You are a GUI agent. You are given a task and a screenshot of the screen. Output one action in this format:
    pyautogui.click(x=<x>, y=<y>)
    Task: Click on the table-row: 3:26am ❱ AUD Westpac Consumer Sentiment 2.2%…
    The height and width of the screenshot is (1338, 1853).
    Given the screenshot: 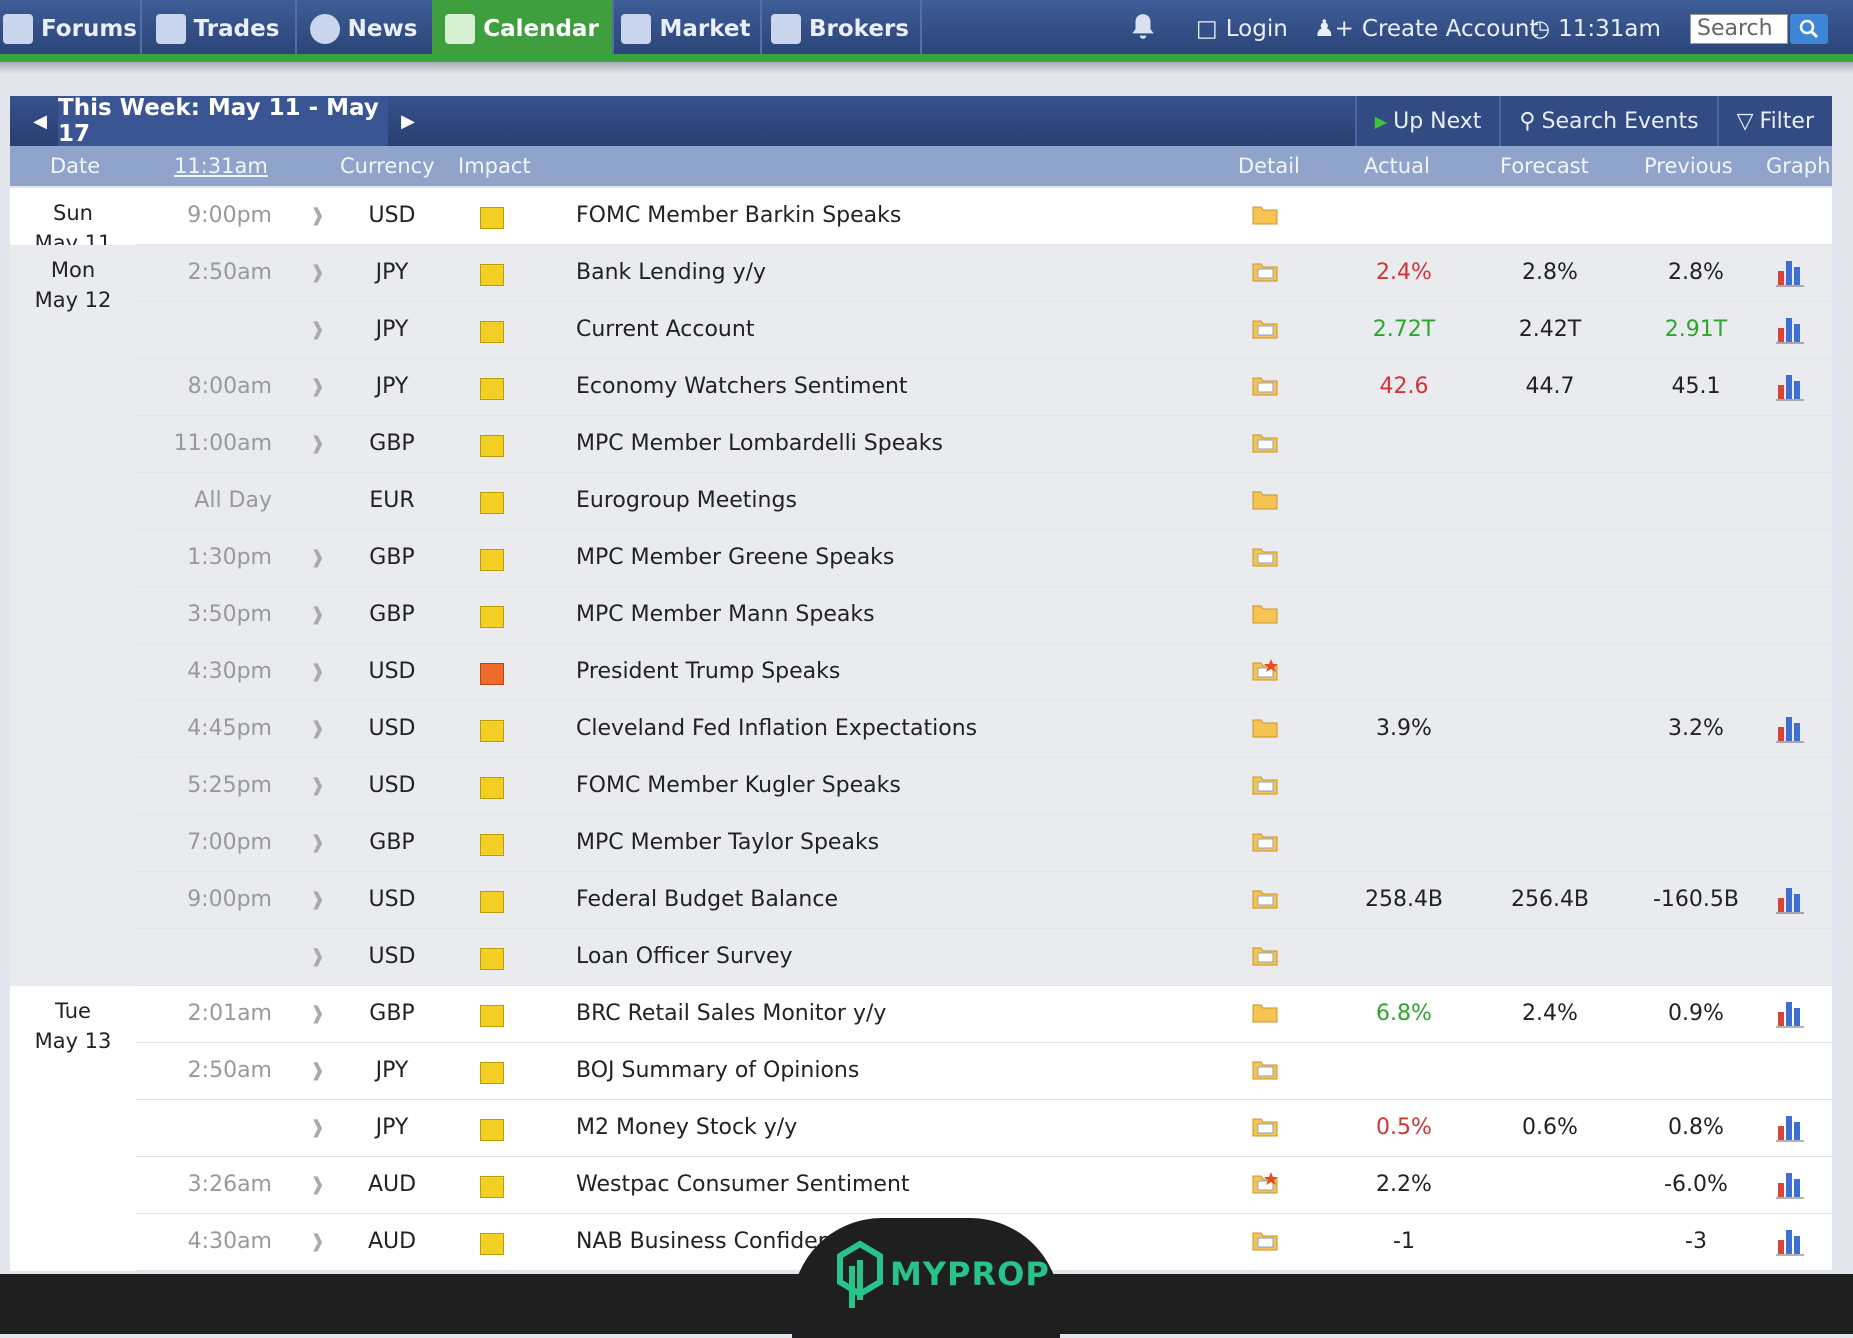 What is the action you would take?
    pyautogui.click(x=984, y=1186)
    